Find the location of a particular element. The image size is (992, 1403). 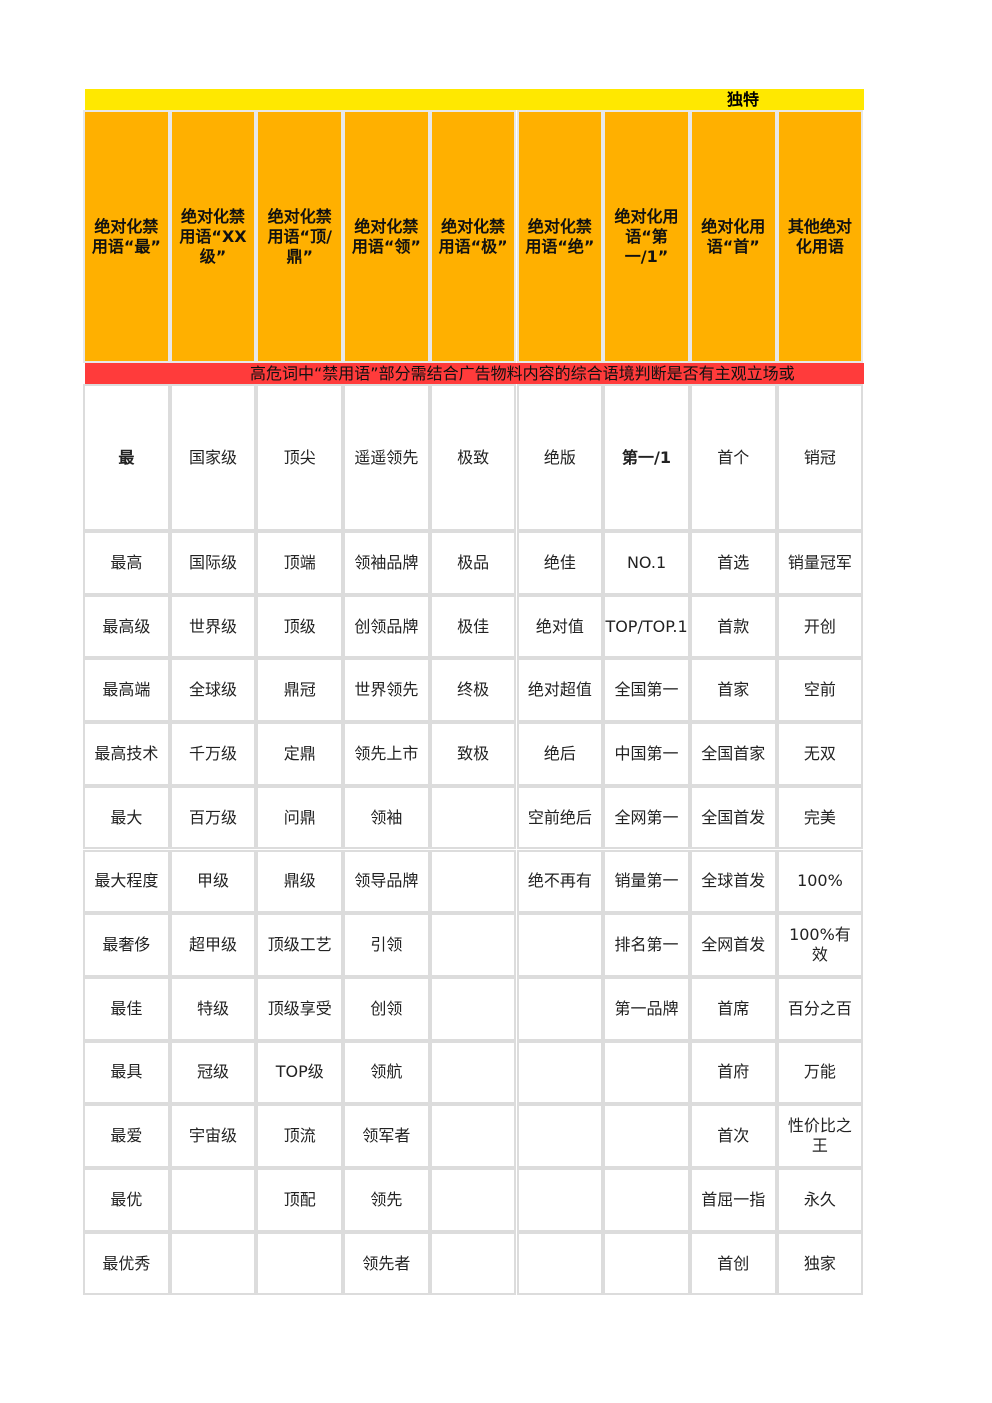

table-cell: 最高级 is located at coordinates (126, 626).